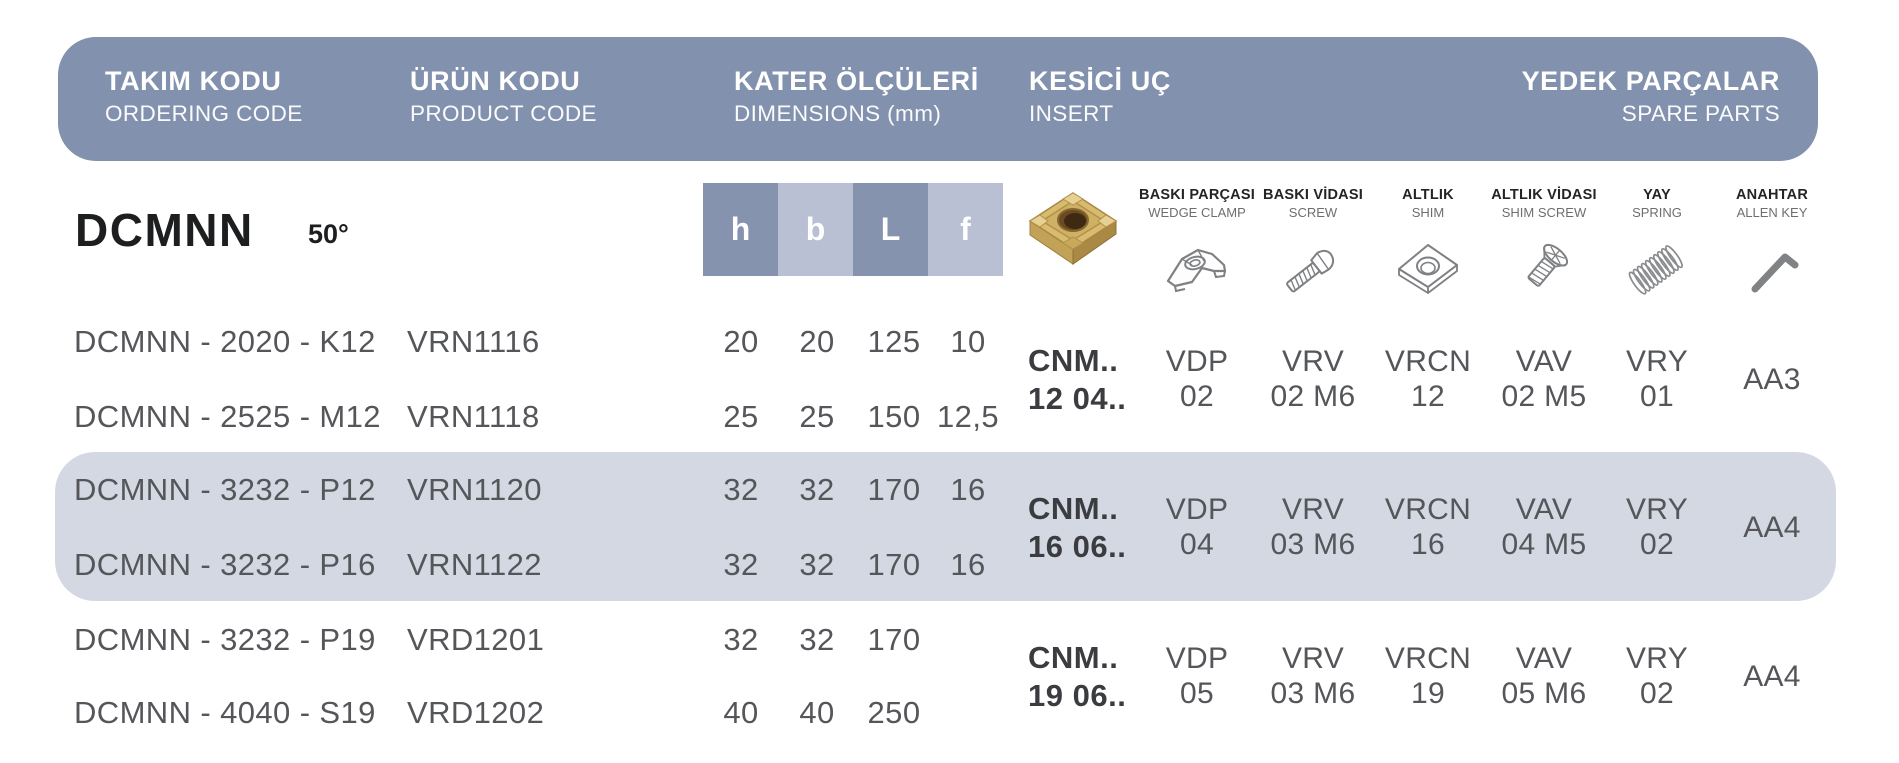 This screenshot has width=1899, height=763. What do you see at coordinates (1772, 269) in the screenshot?
I see `allen-key-icon` at bounding box center [1772, 269].